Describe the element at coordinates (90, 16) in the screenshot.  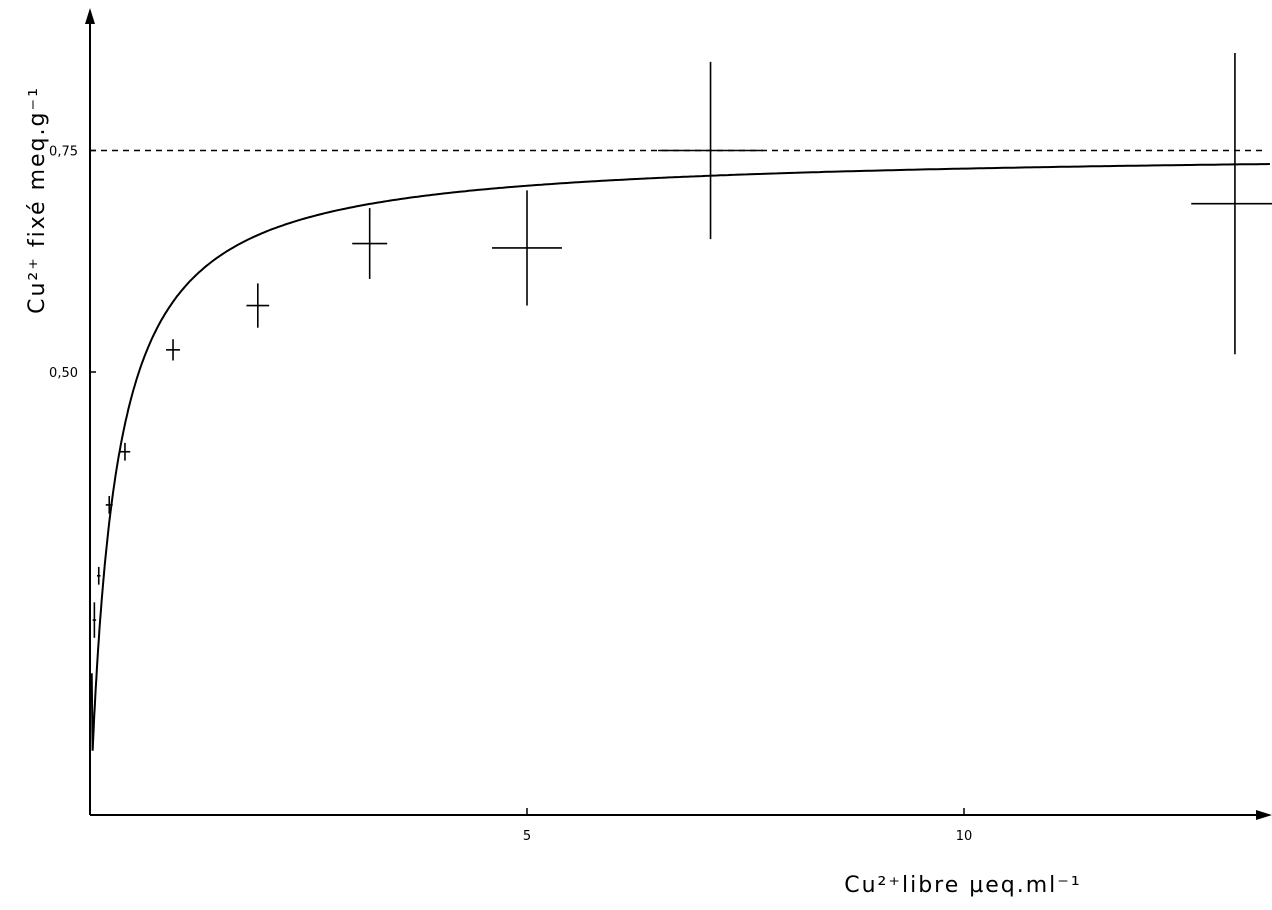
I see `y-axis-arrow` at that location.